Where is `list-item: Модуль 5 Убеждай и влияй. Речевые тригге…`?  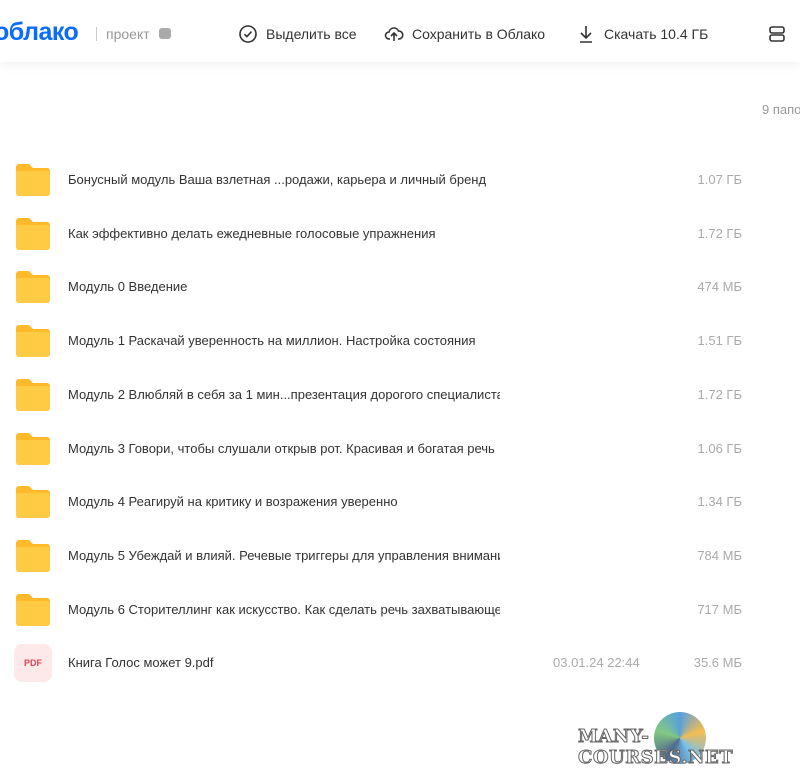
list-item: Модуль 5 Убеждай и влияй. Речевые тригге… is located at coordinates (400, 556).